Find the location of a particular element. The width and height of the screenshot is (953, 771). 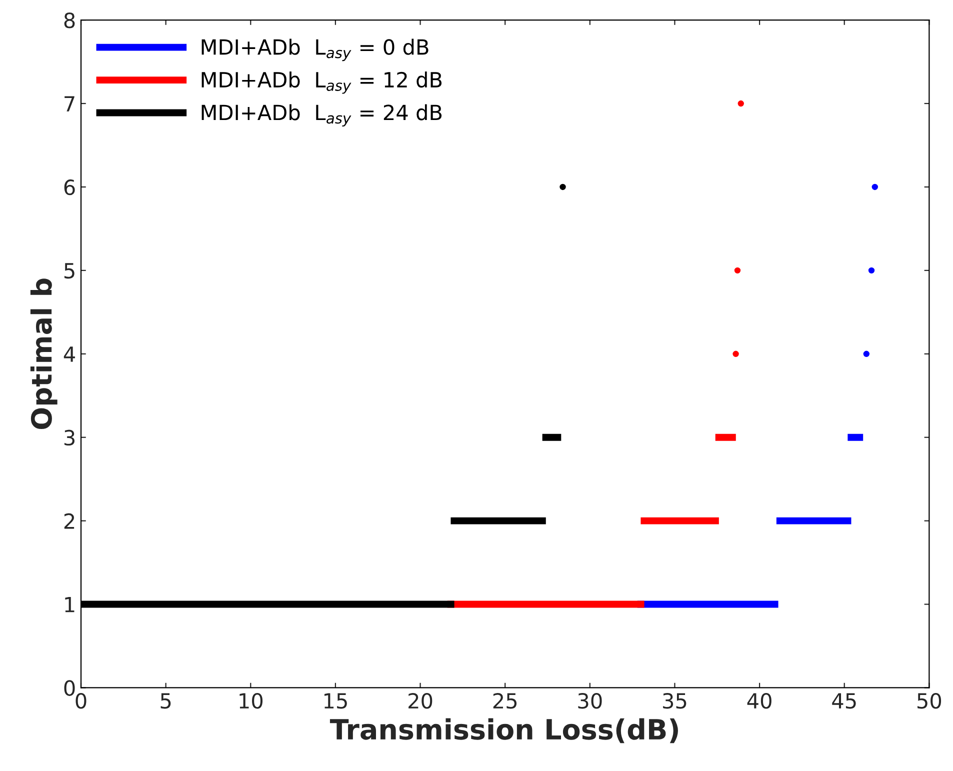

x-tick-label: 50 is located at coordinates (930, 700).